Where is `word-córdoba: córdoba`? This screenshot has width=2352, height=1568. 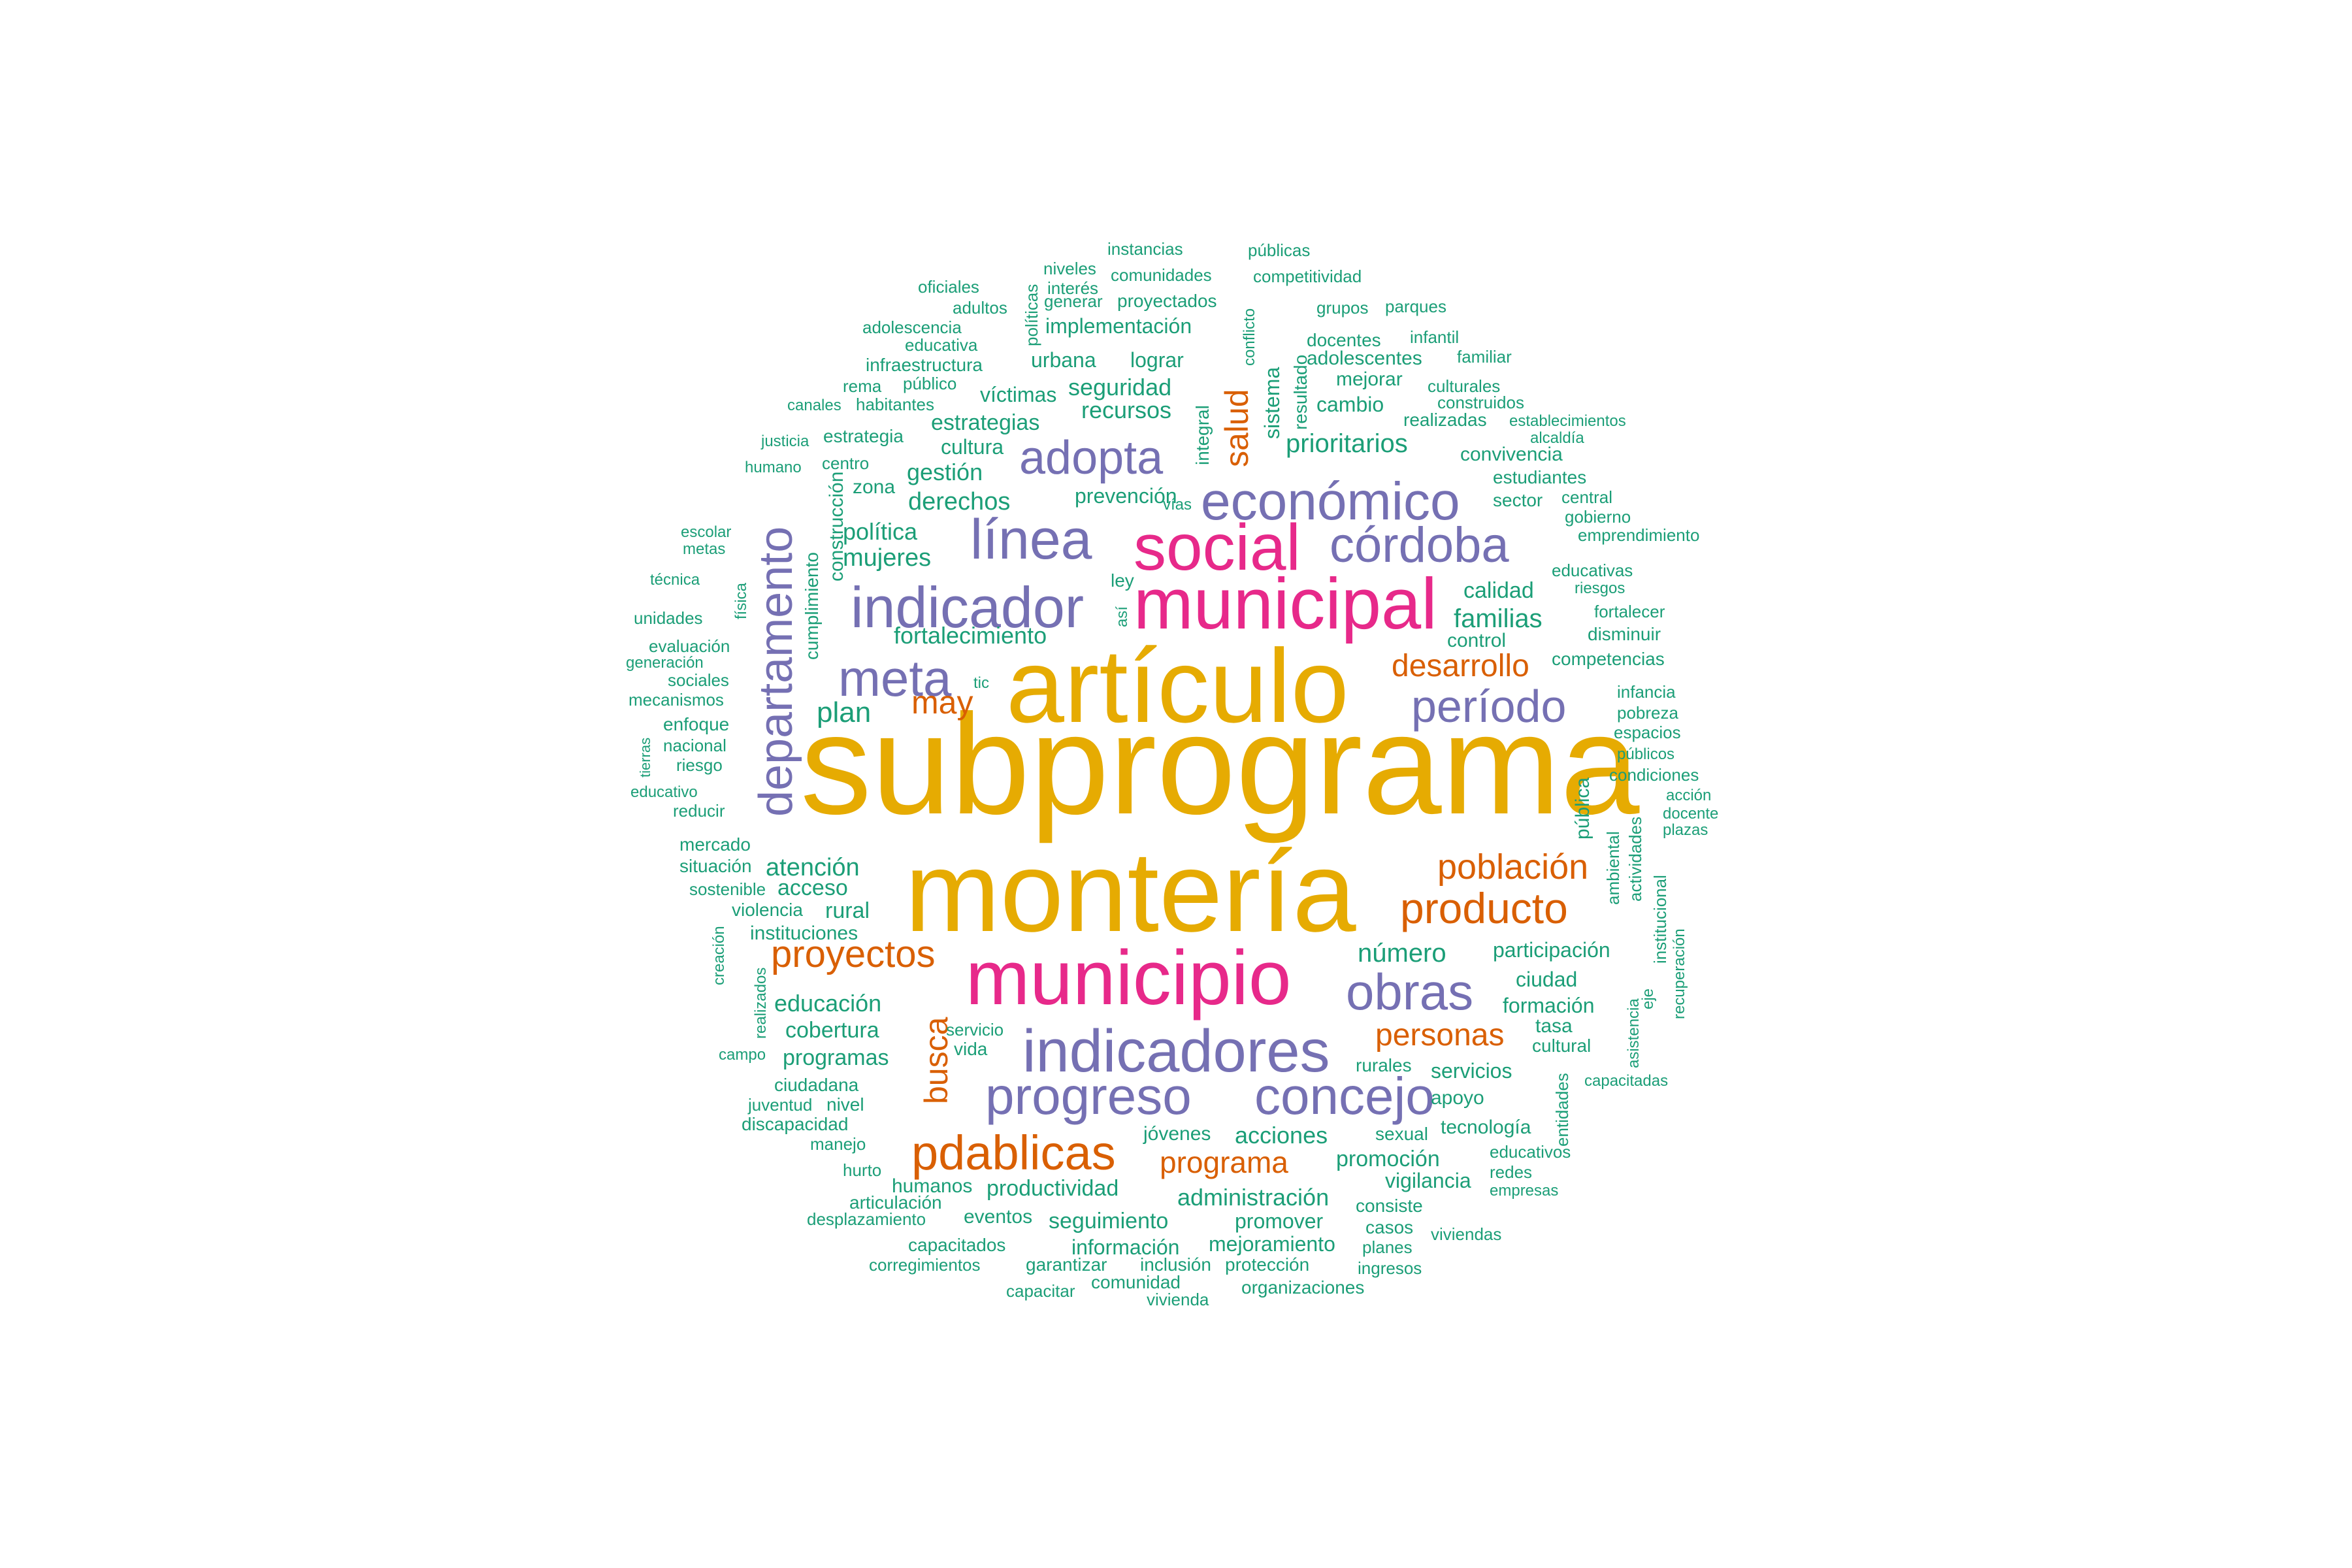
word-córdoba: córdoba is located at coordinates (1419, 545).